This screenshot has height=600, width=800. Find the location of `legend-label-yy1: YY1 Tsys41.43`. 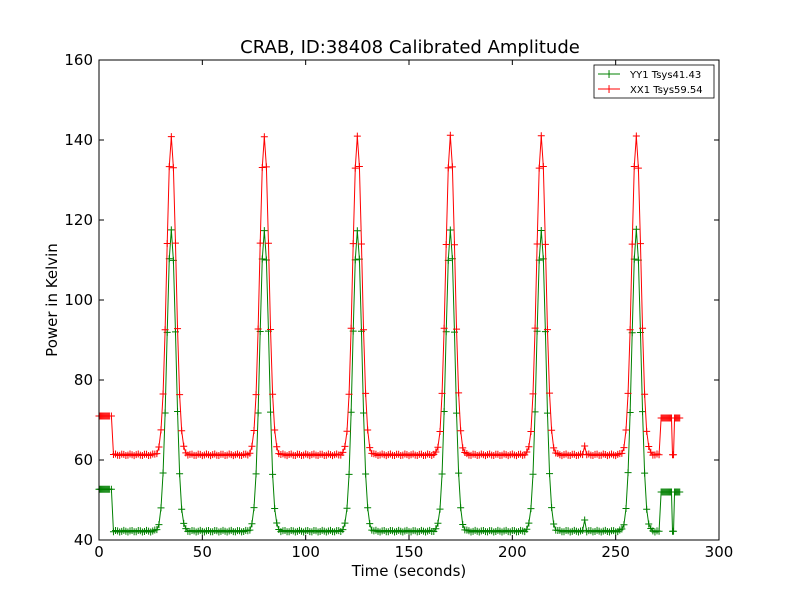

legend-label-yy1: YY1 Tsys41.43 is located at coordinates (665, 75).